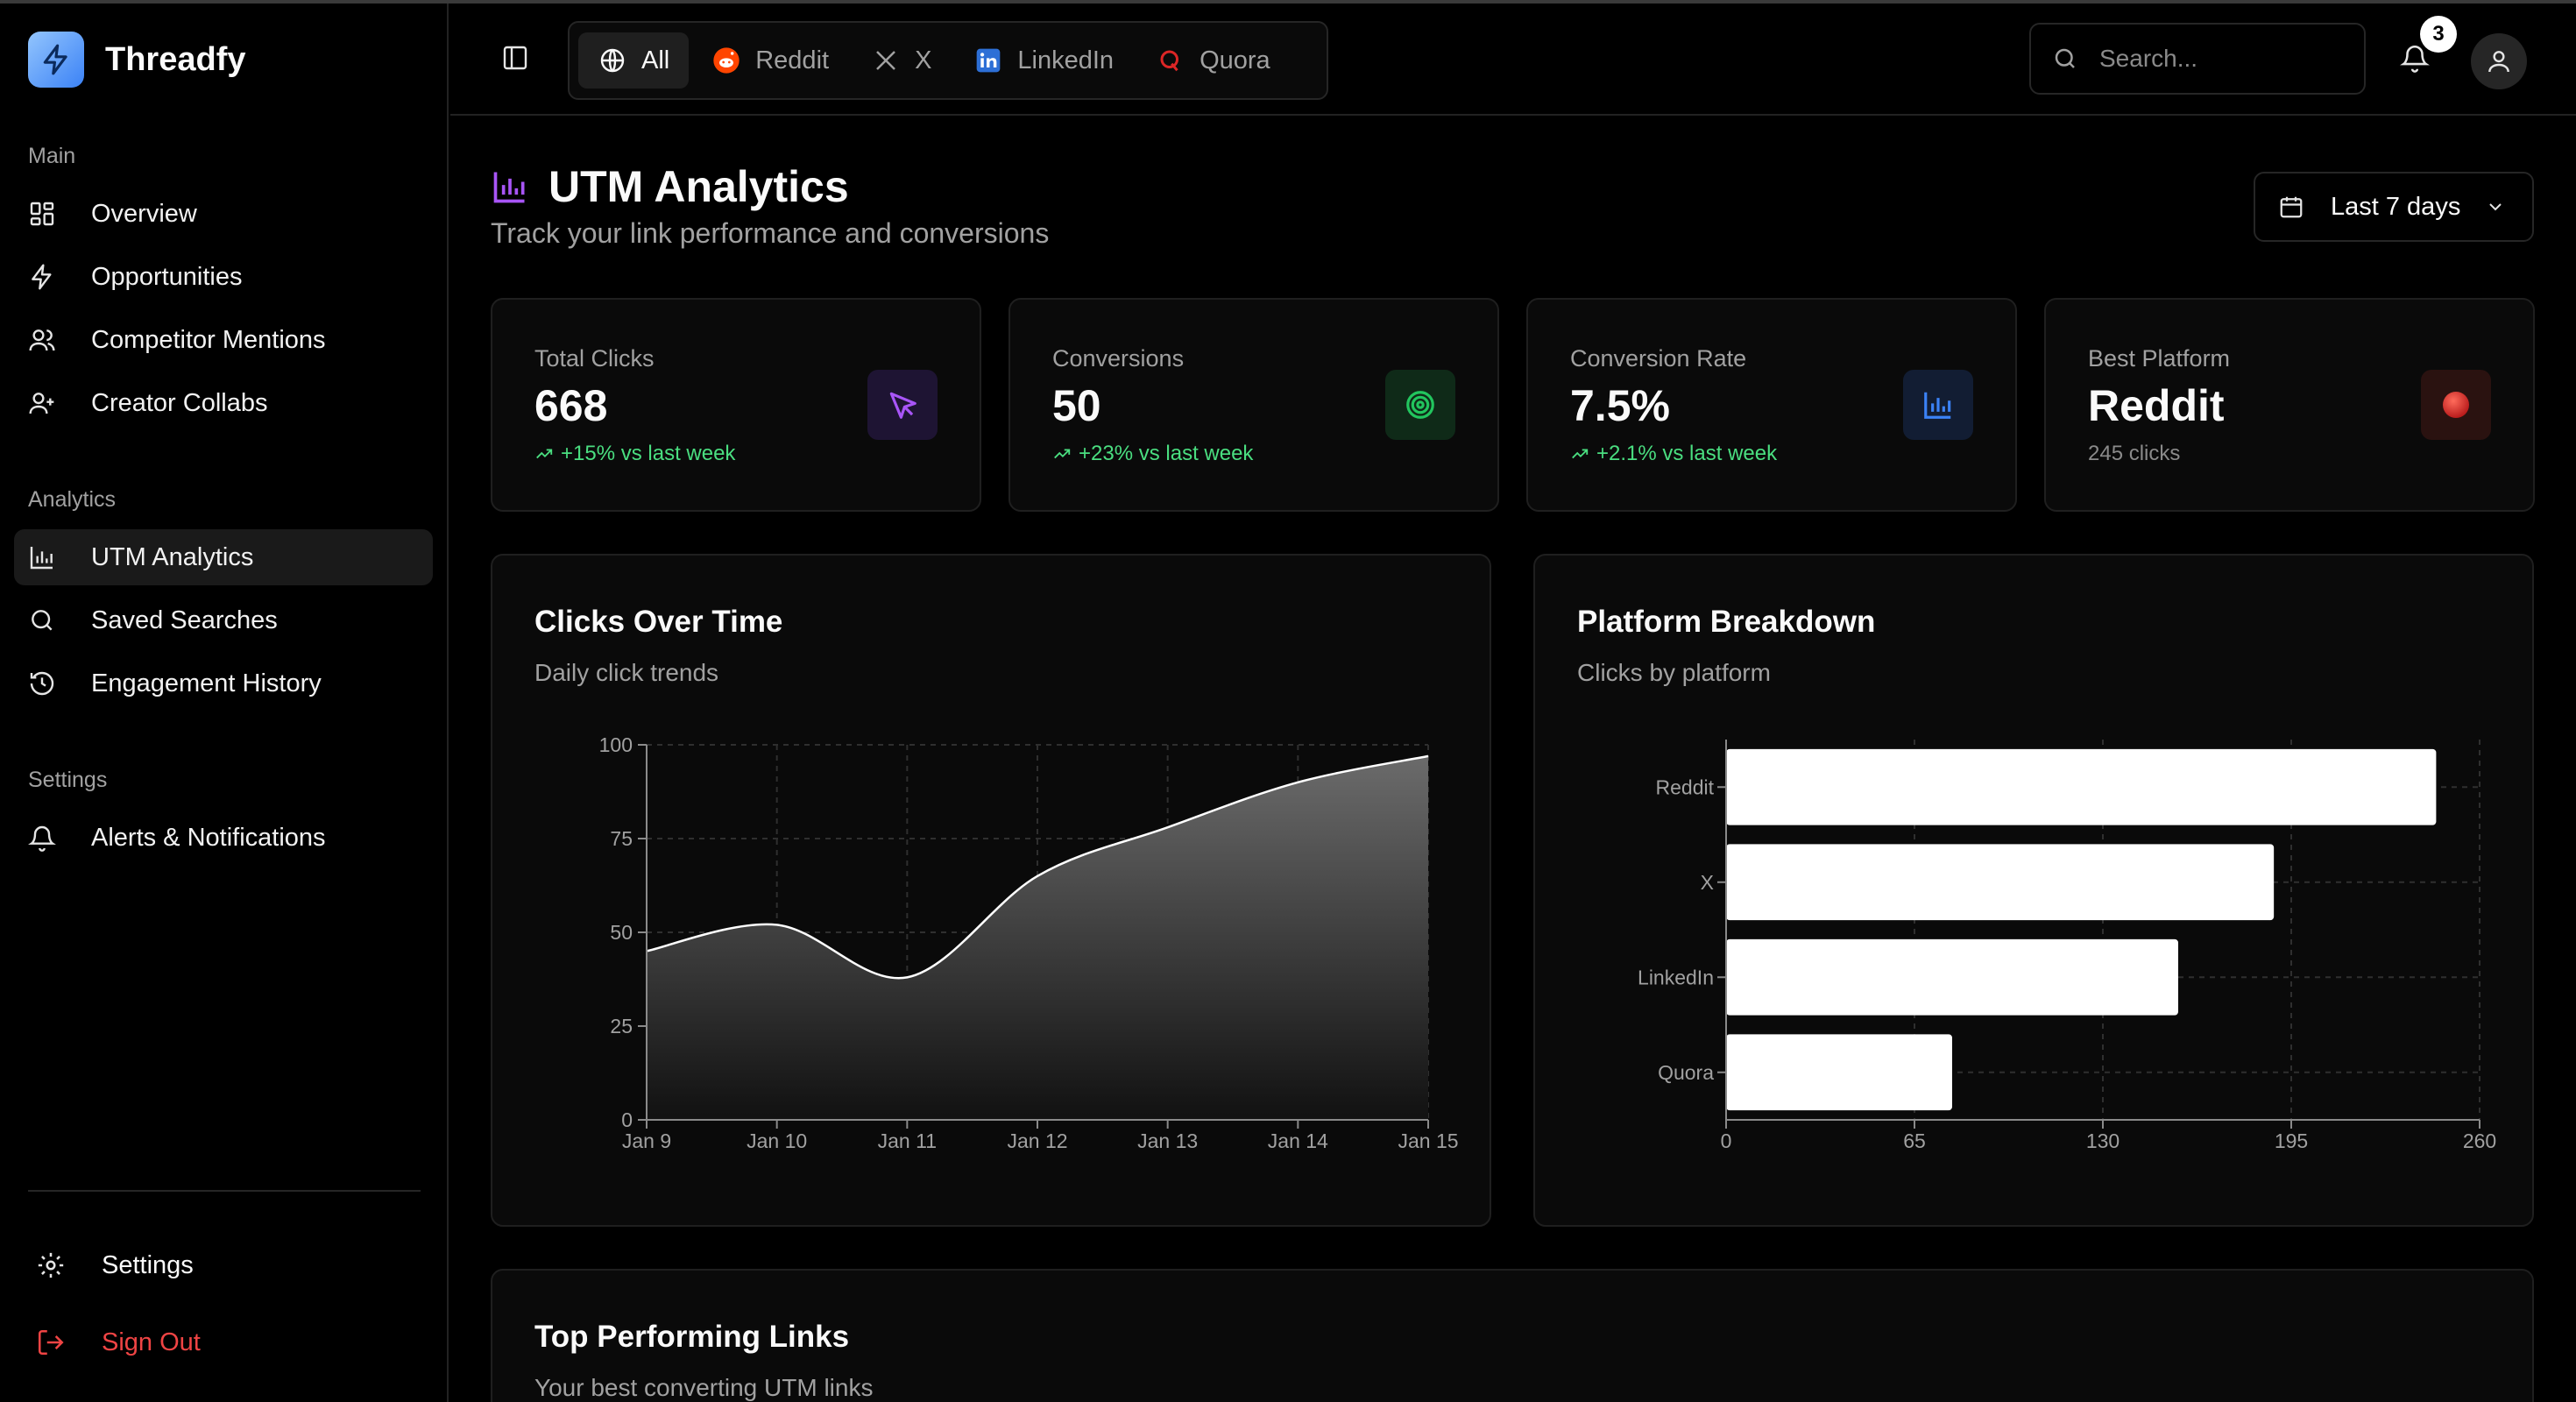 This screenshot has height=1402, width=2576. I want to click on sidebar-item-creator-collabs: Creator Collabs, so click(223, 403).